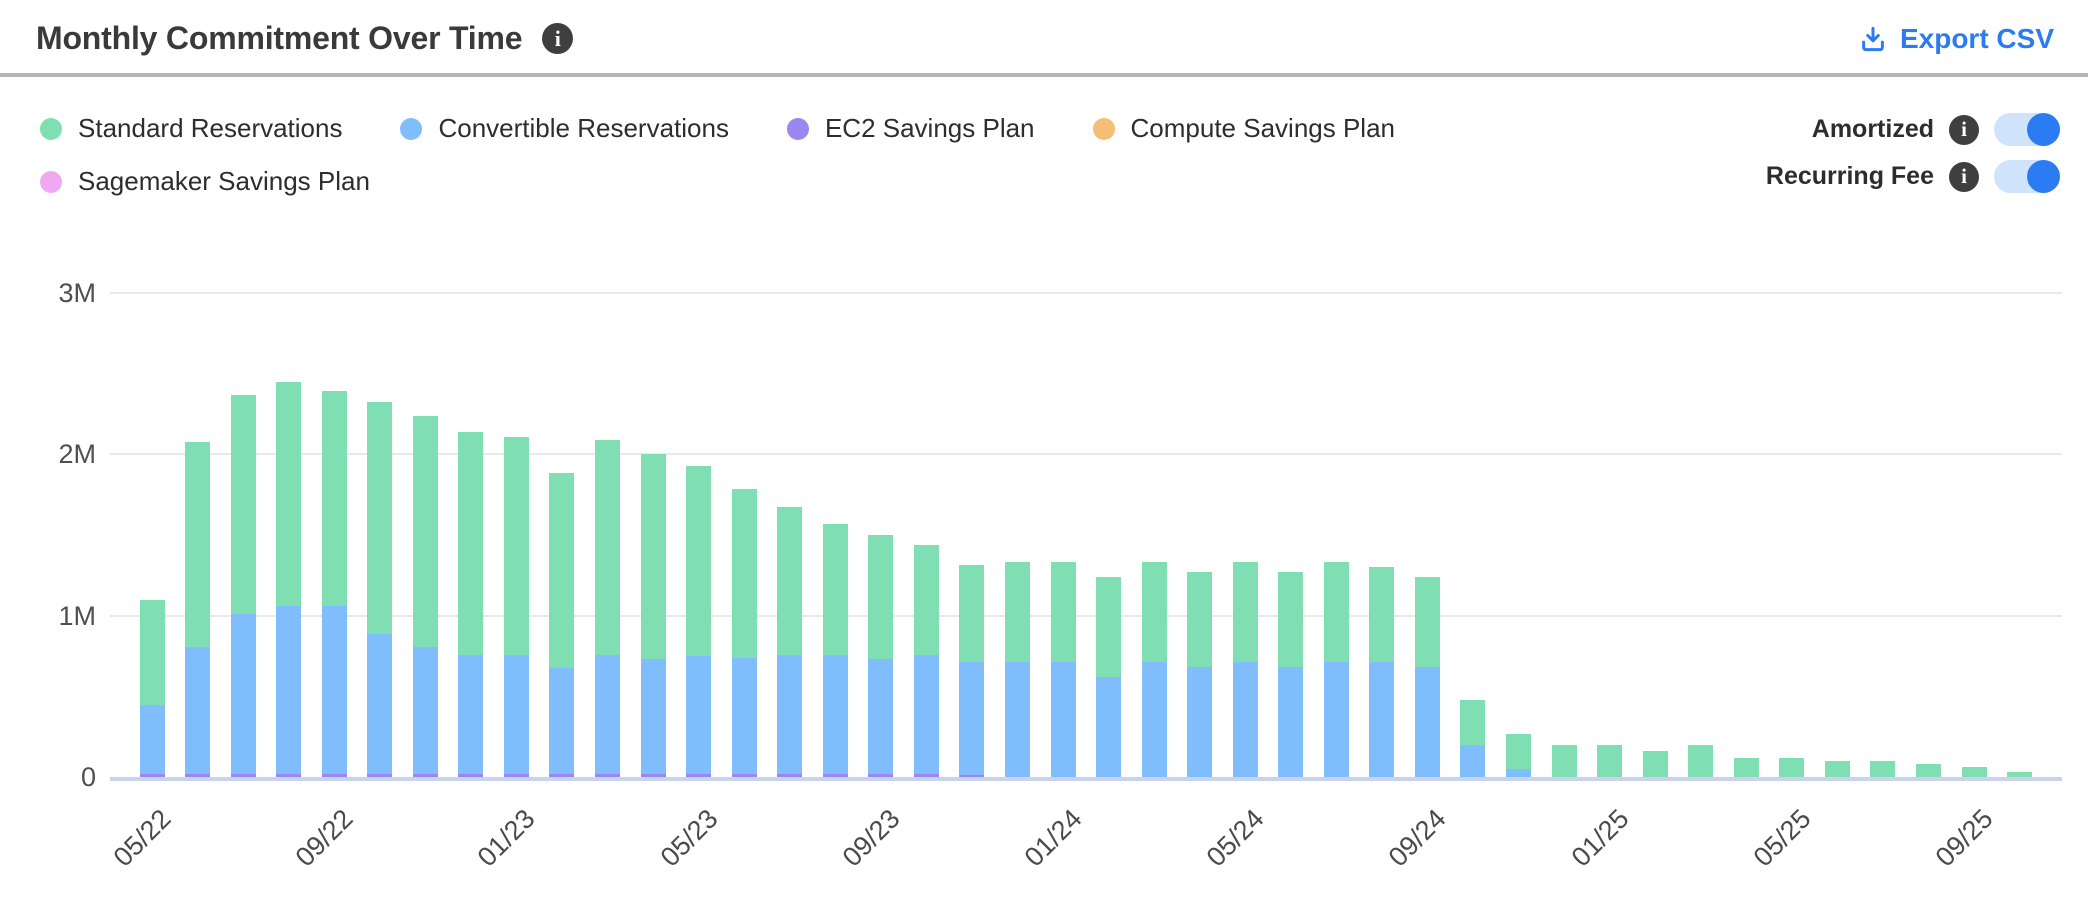 Image resolution: width=2088 pixels, height=922 pixels. Describe the element at coordinates (1964, 129) in the screenshot. I see `amortized-info-icon: i` at that location.